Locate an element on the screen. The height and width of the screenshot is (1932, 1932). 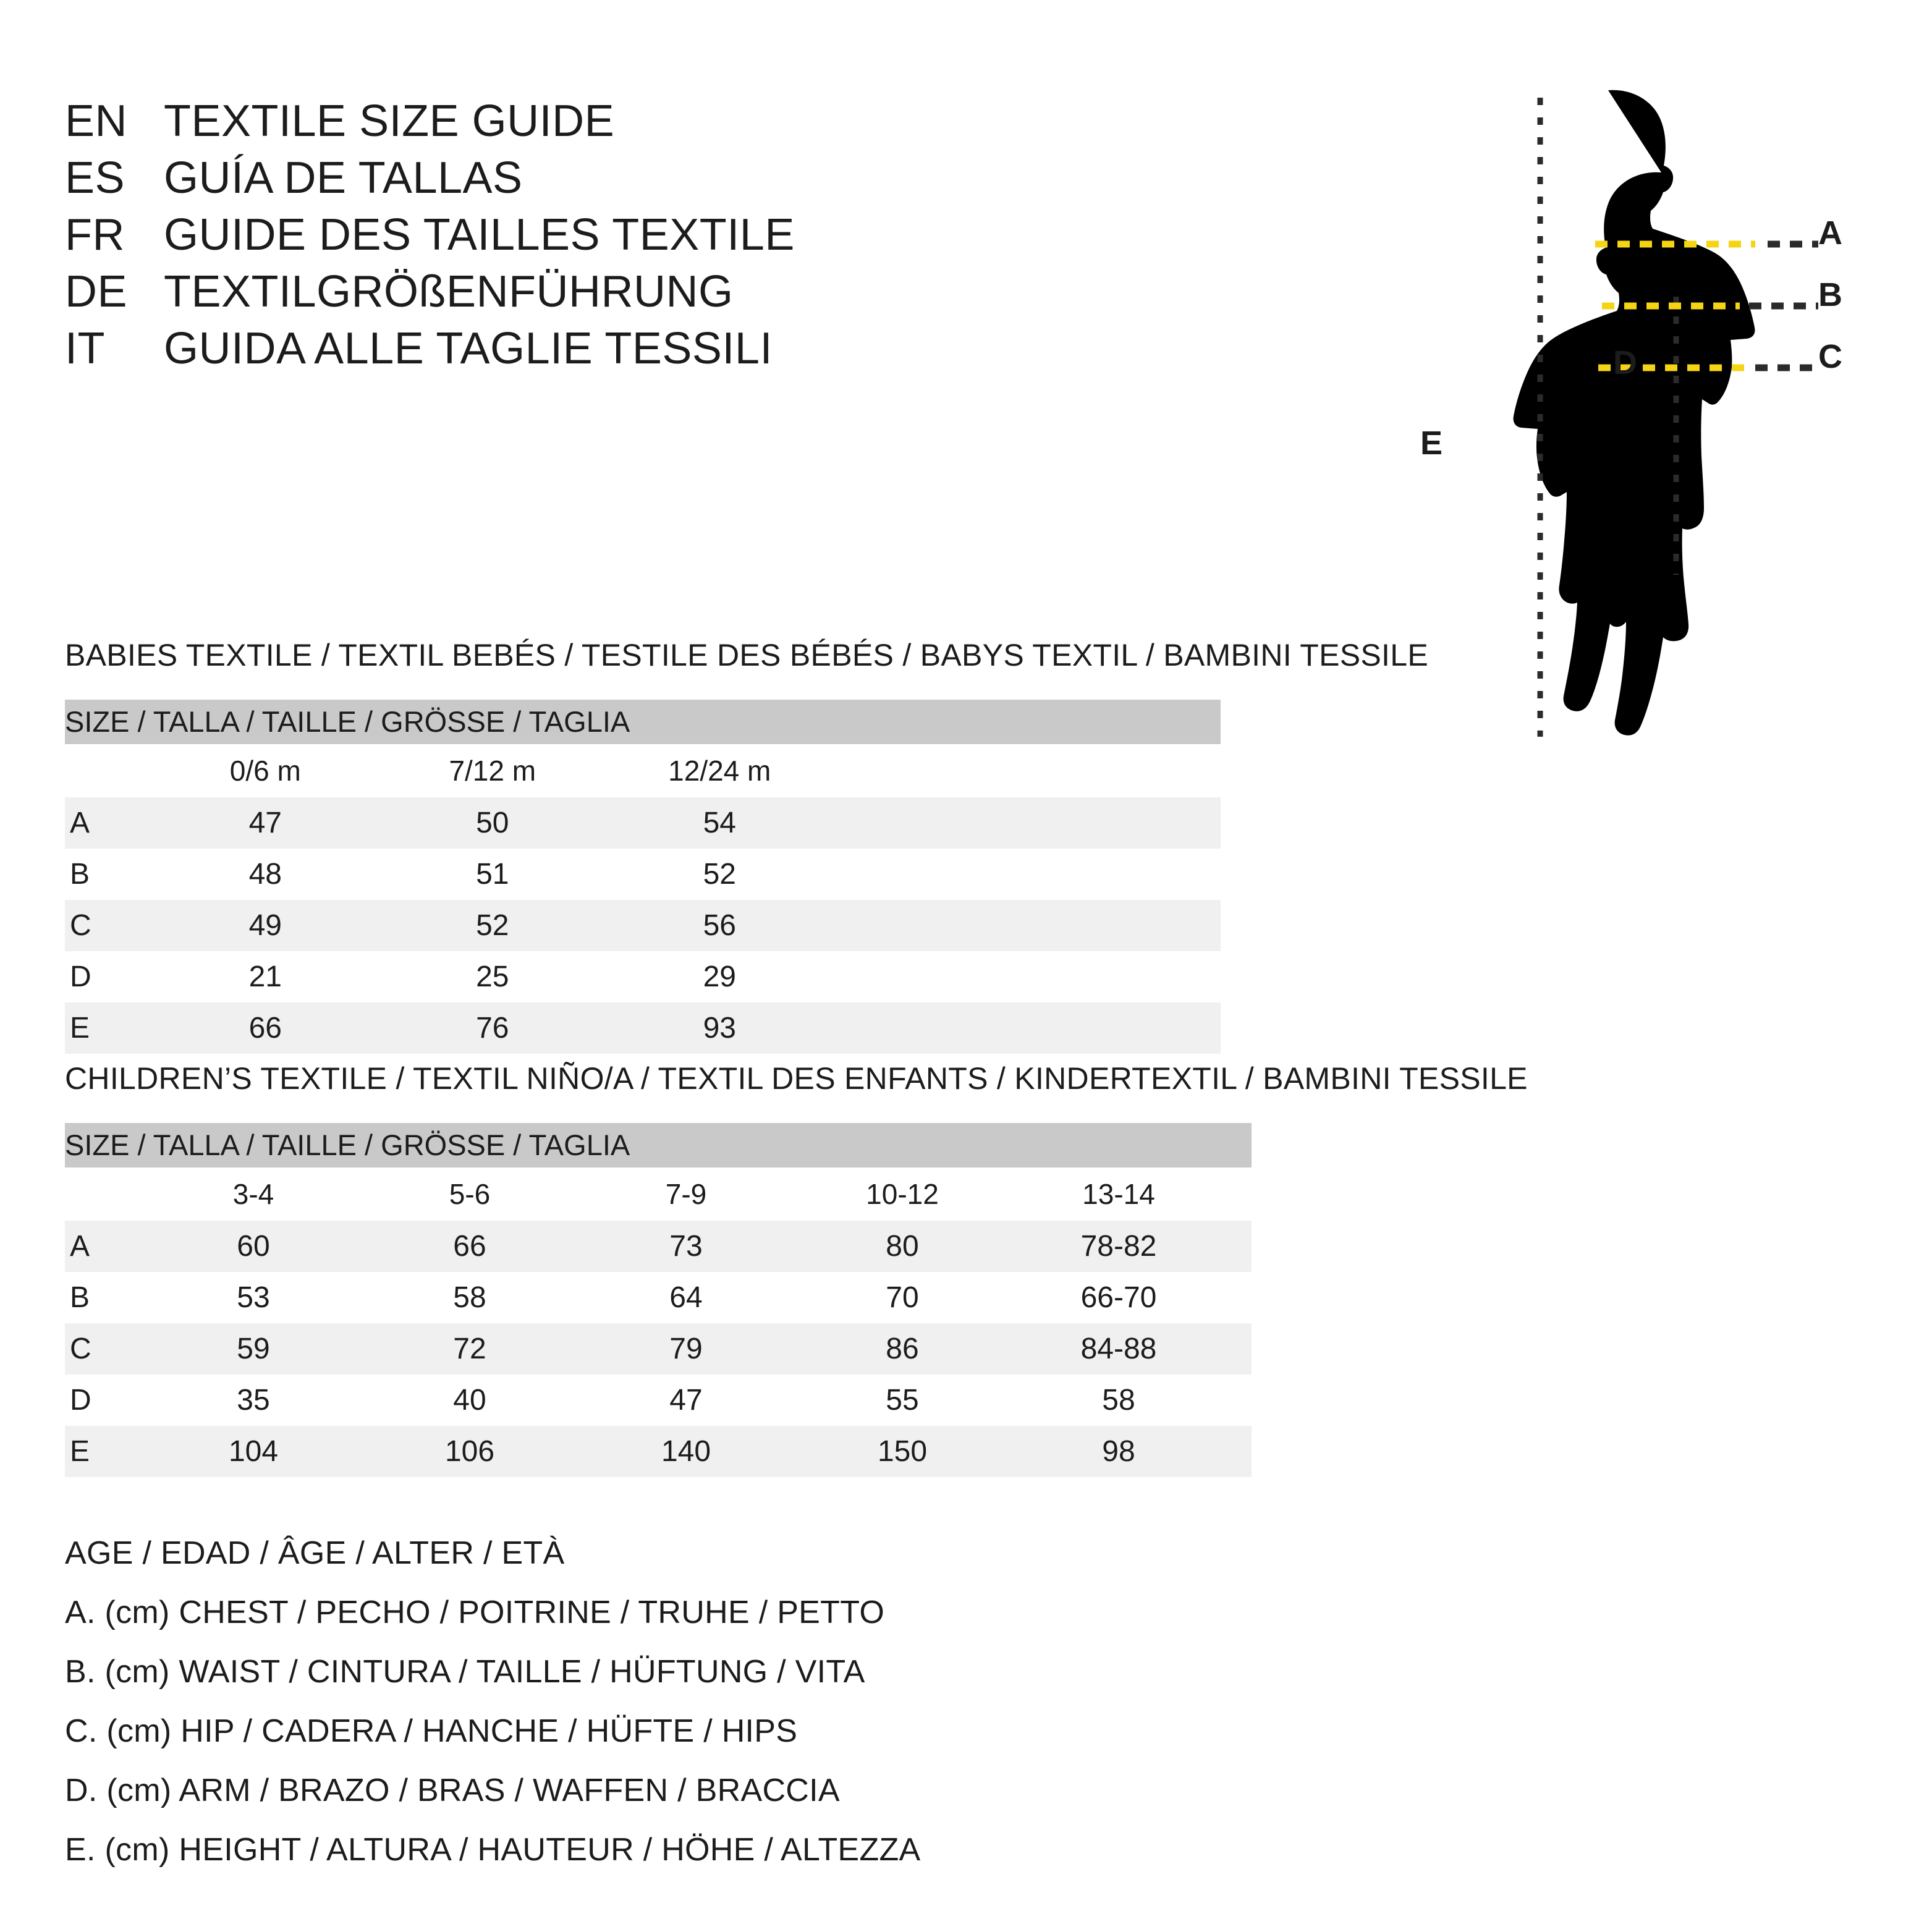
table-row: E 104 106 140 150 98 is located at coordinates (658, 1451).